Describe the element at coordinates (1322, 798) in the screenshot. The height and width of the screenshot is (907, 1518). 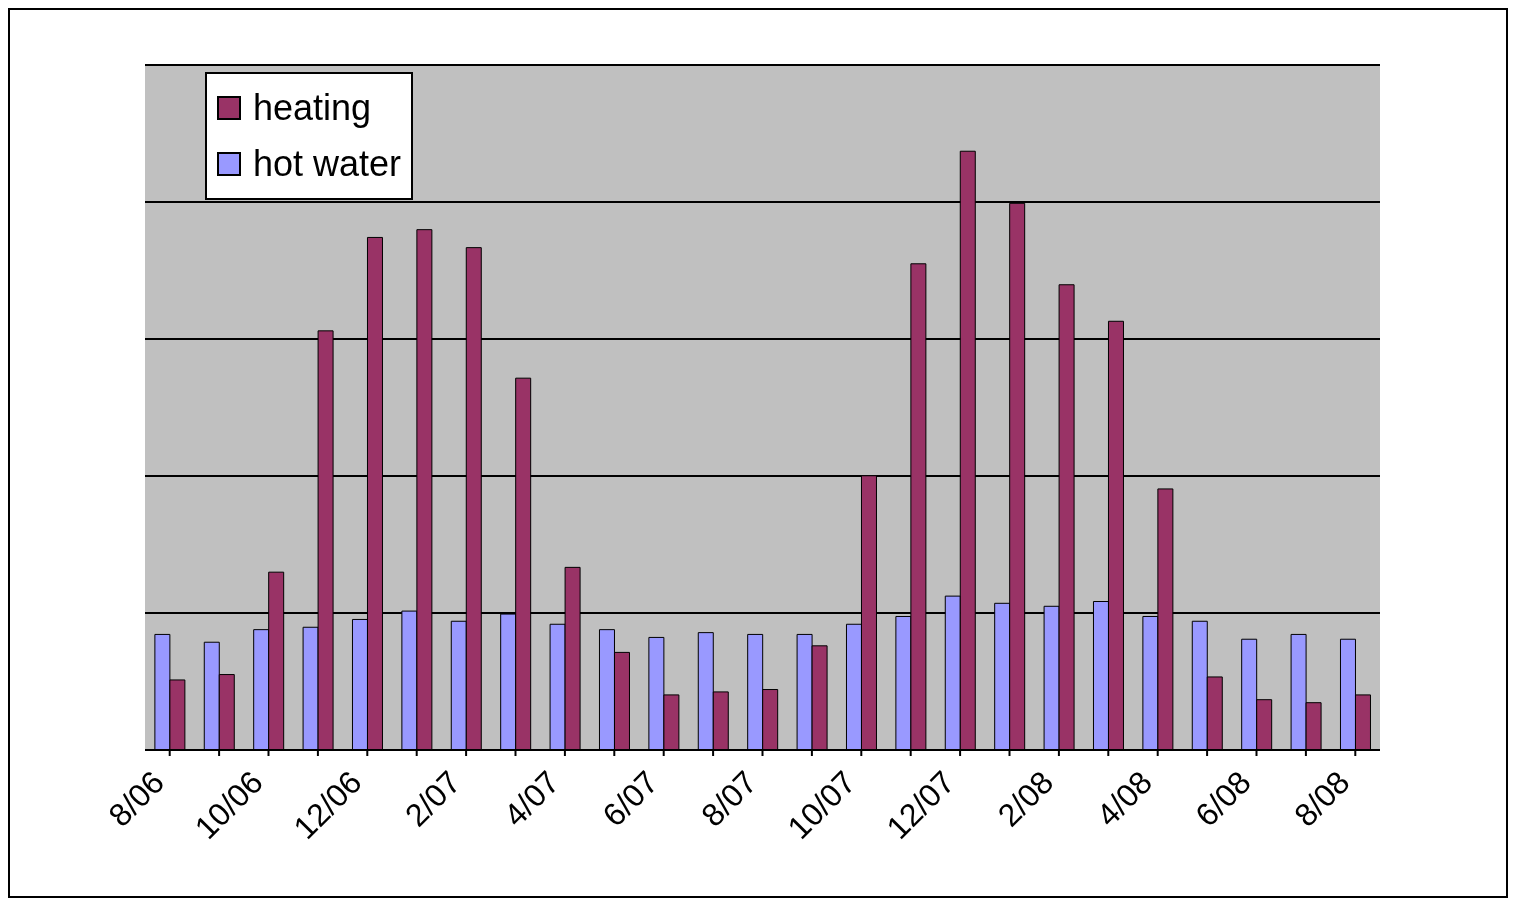
I see `x-tick-label: 8/08` at that location.